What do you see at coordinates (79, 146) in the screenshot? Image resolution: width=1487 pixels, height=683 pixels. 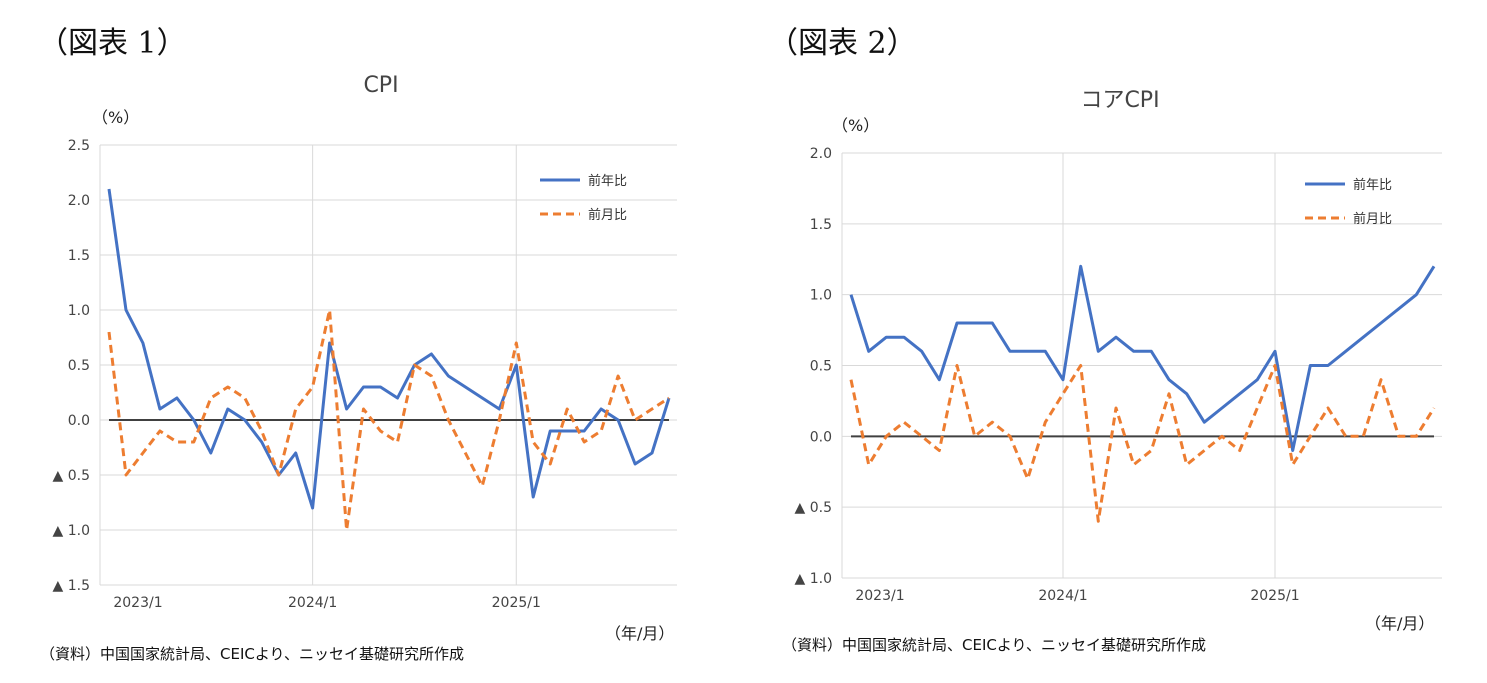 I see `y-tick-label: 2.5` at bounding box center [79, 146].